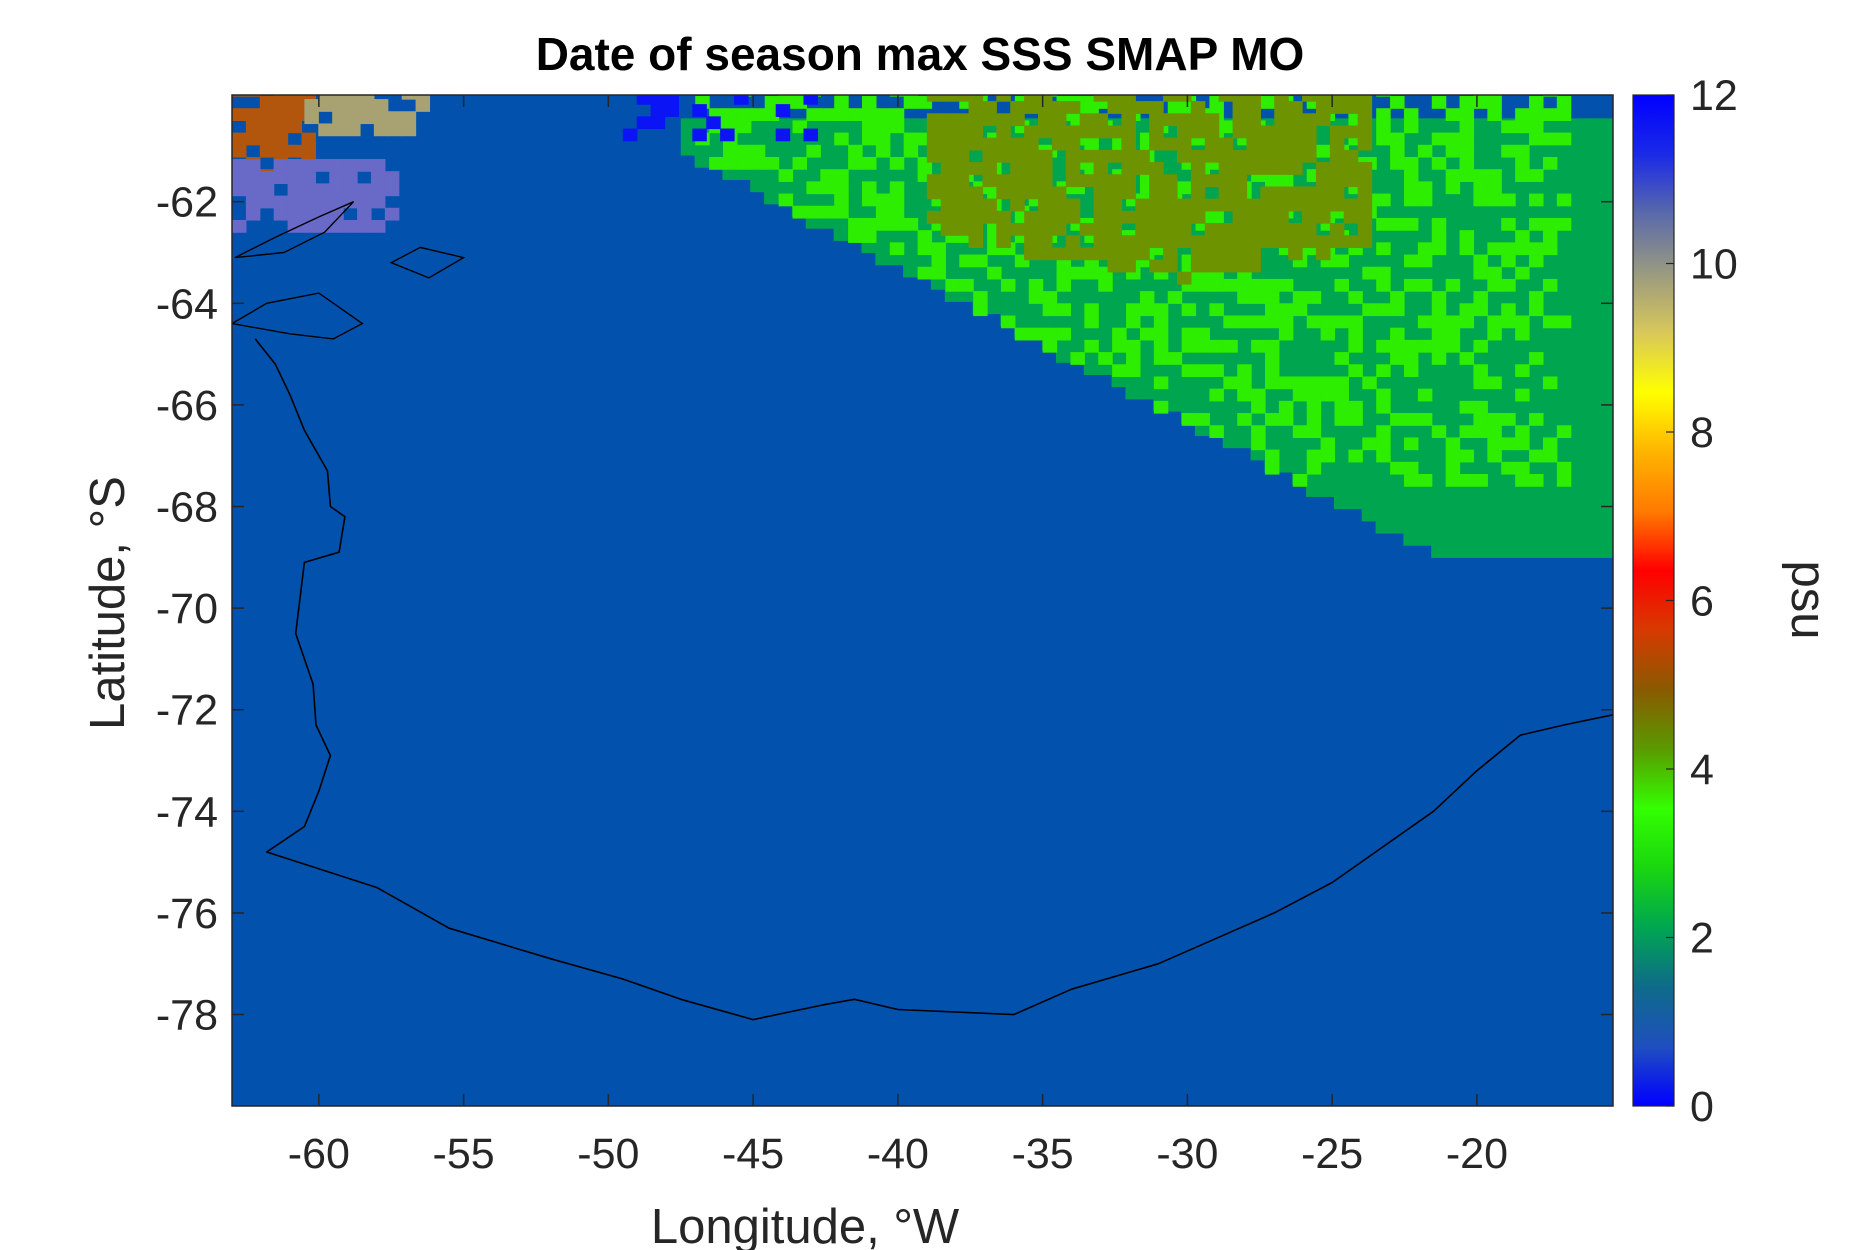 This screenshot has height=1250, width=1875. Describe the element at coordinates (319, 1154) in the screenshot. I see `x-tick-label: -60` at that location.